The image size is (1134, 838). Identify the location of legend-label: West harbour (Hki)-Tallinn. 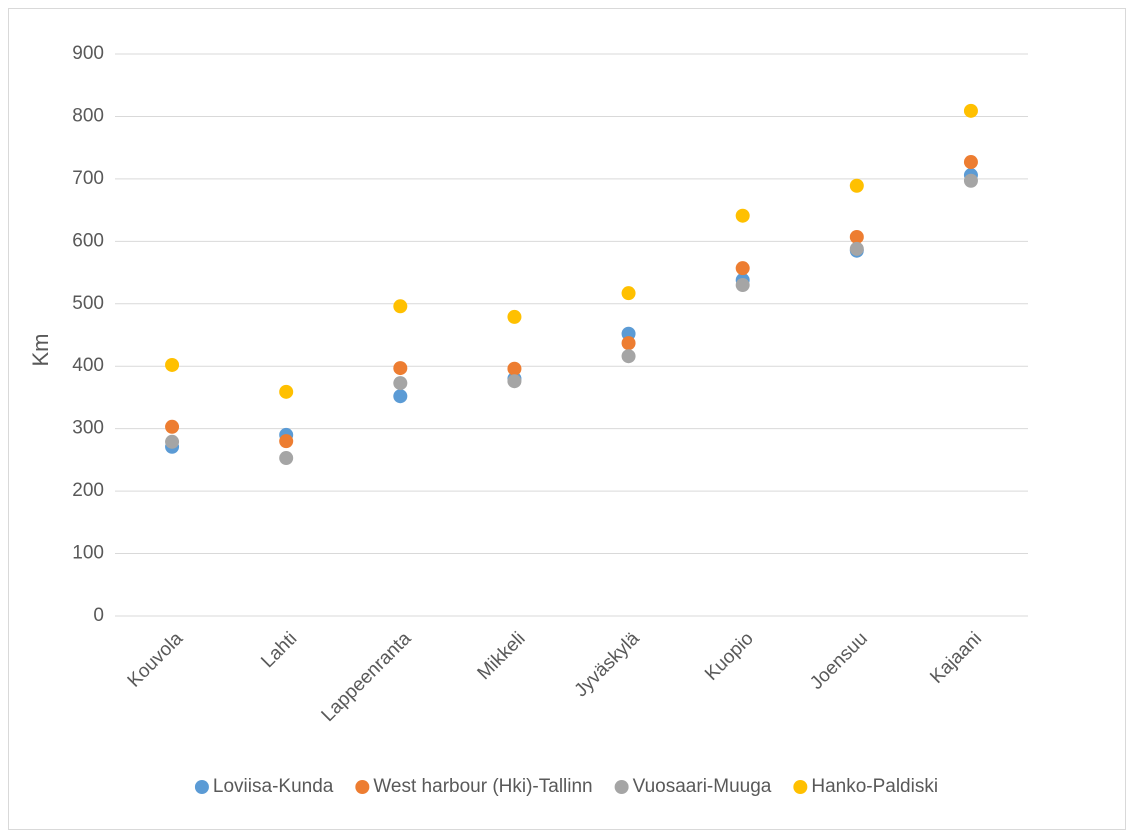
(482, 786).